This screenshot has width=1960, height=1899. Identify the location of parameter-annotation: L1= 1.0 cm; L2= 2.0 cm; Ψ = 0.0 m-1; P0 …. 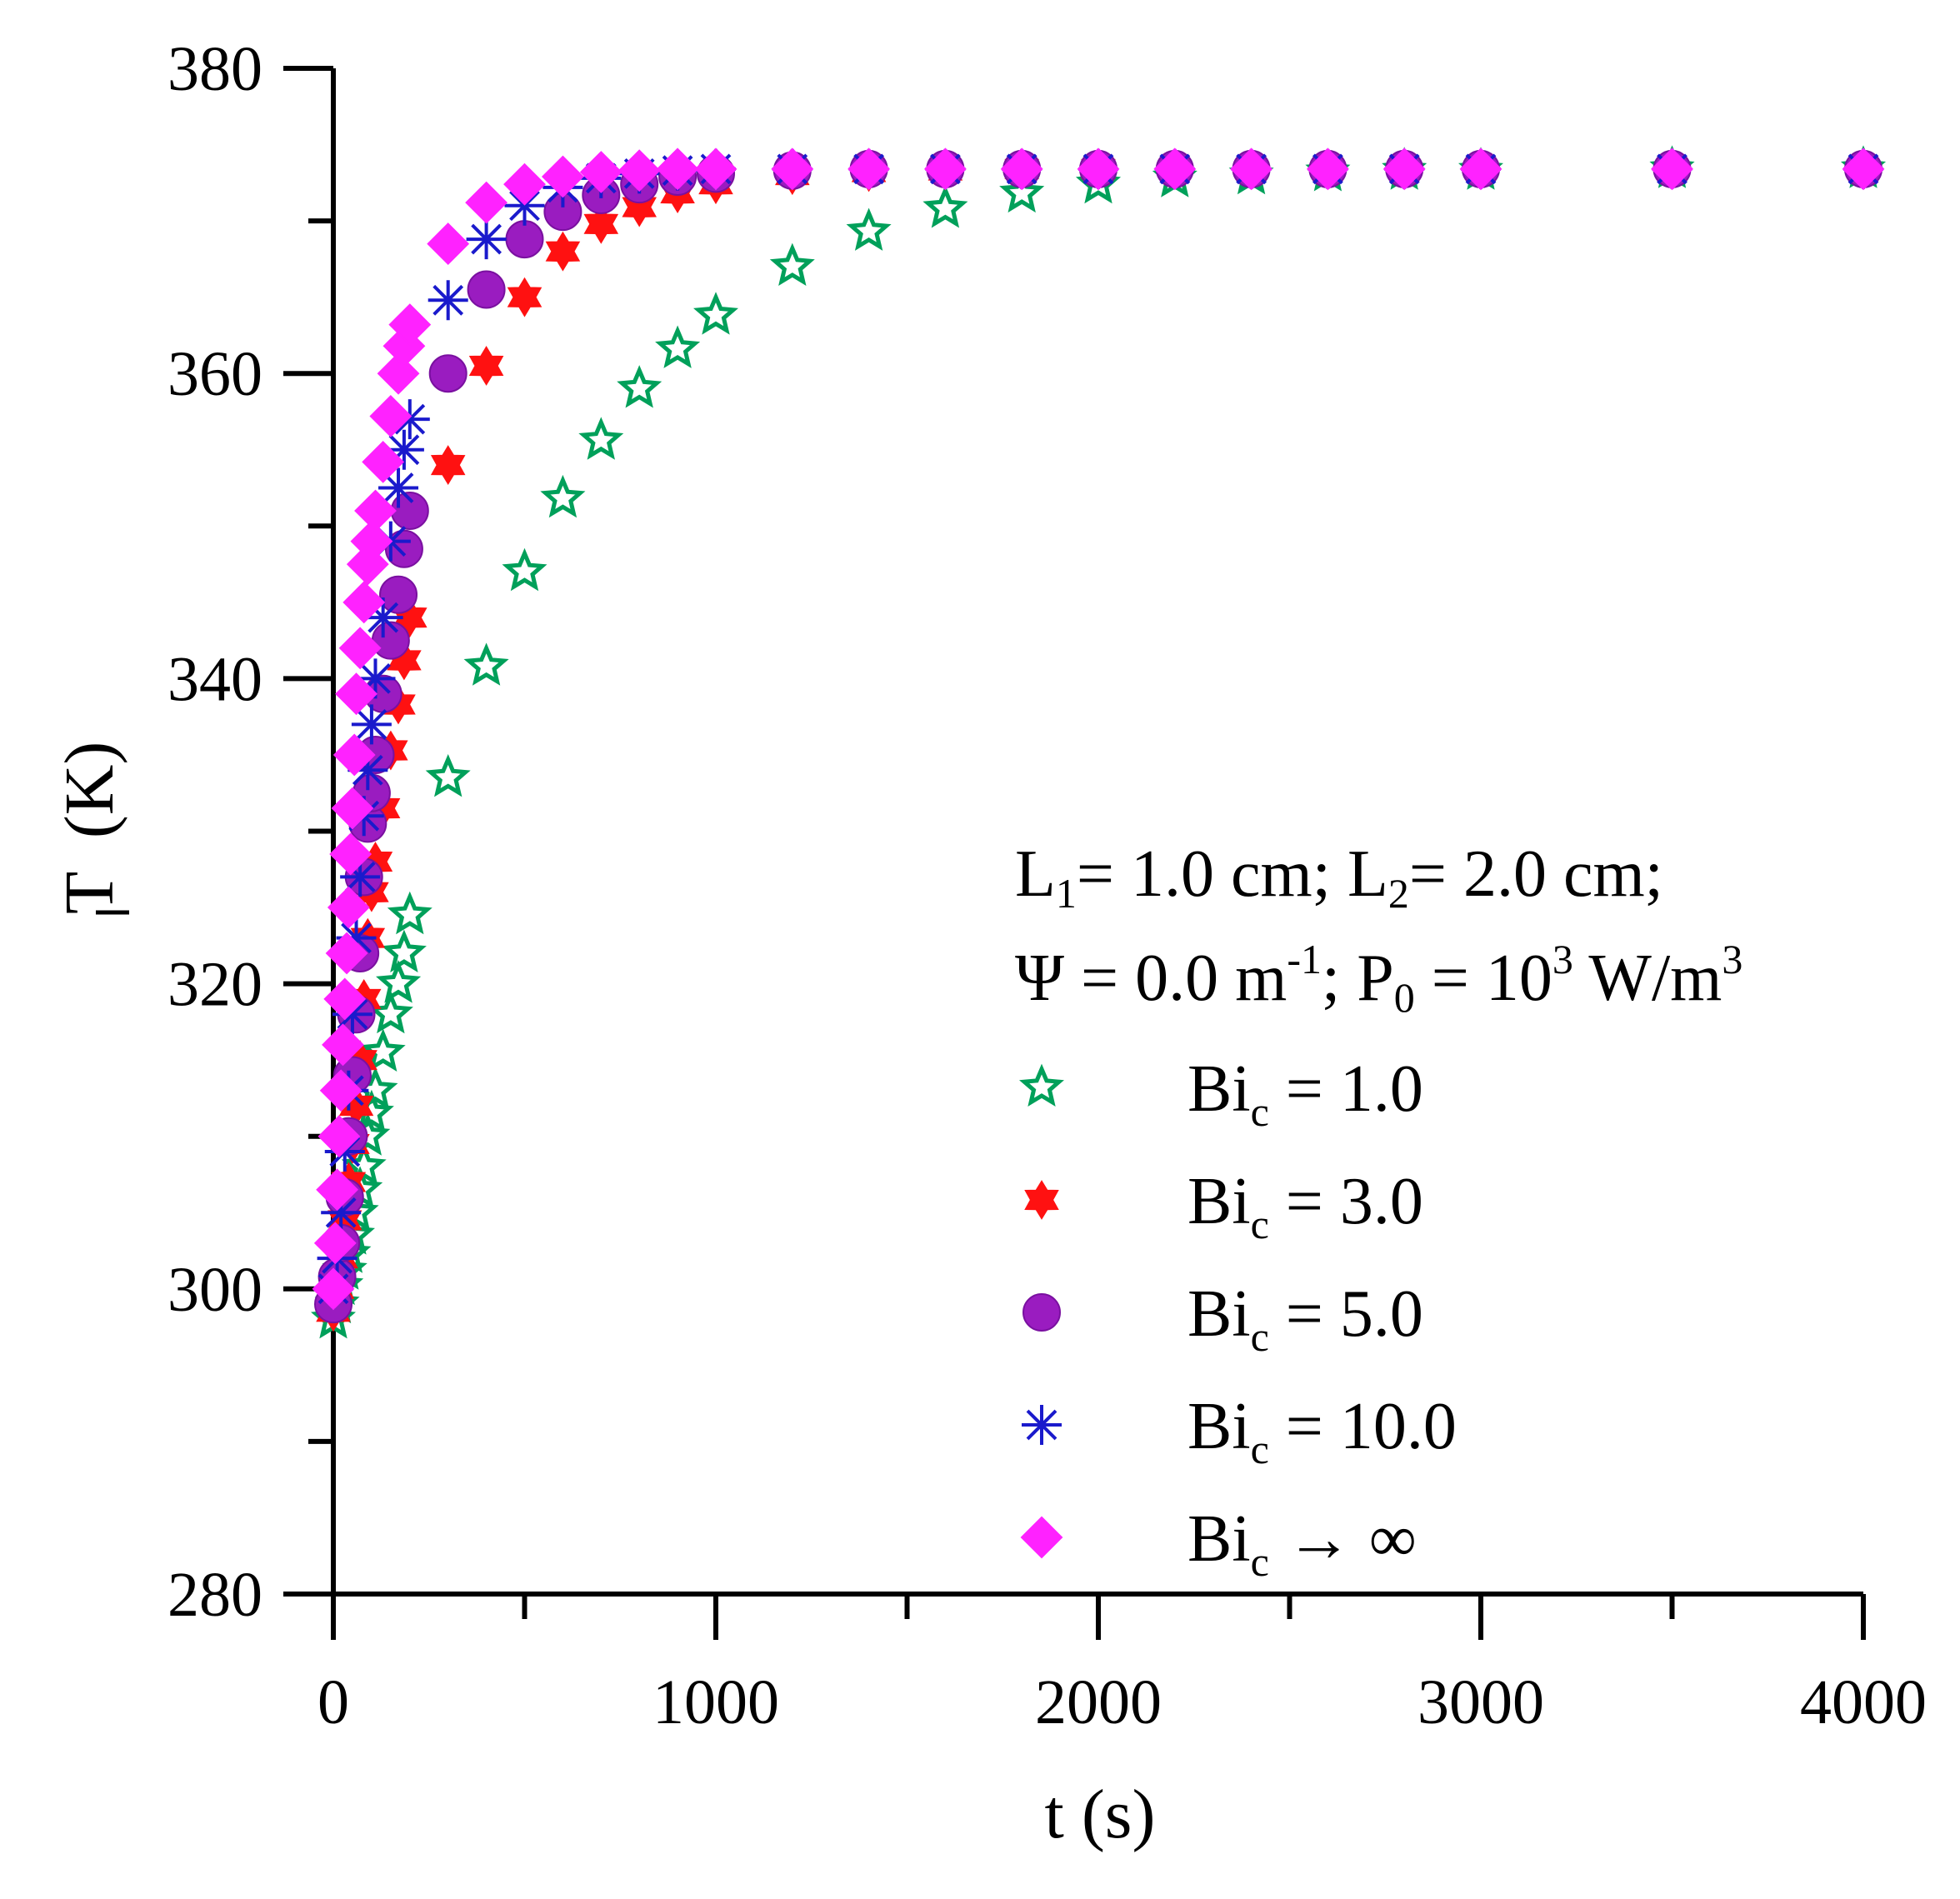
(1378, 929).